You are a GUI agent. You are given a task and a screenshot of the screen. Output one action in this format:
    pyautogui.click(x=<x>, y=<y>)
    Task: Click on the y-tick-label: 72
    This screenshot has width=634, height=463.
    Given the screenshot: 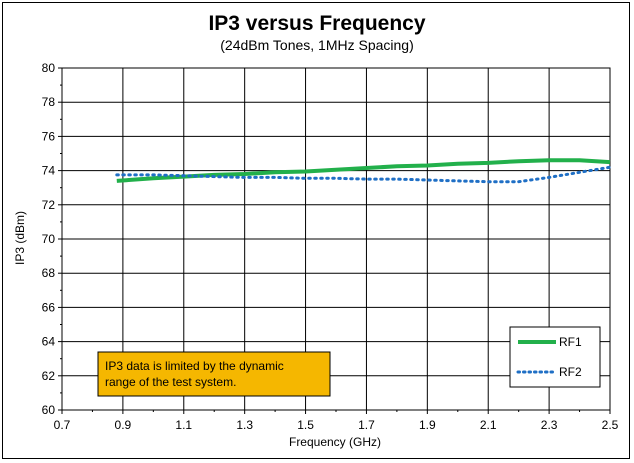 What is the action you would take?
    pyautogui.click(x=49, y=205)
    